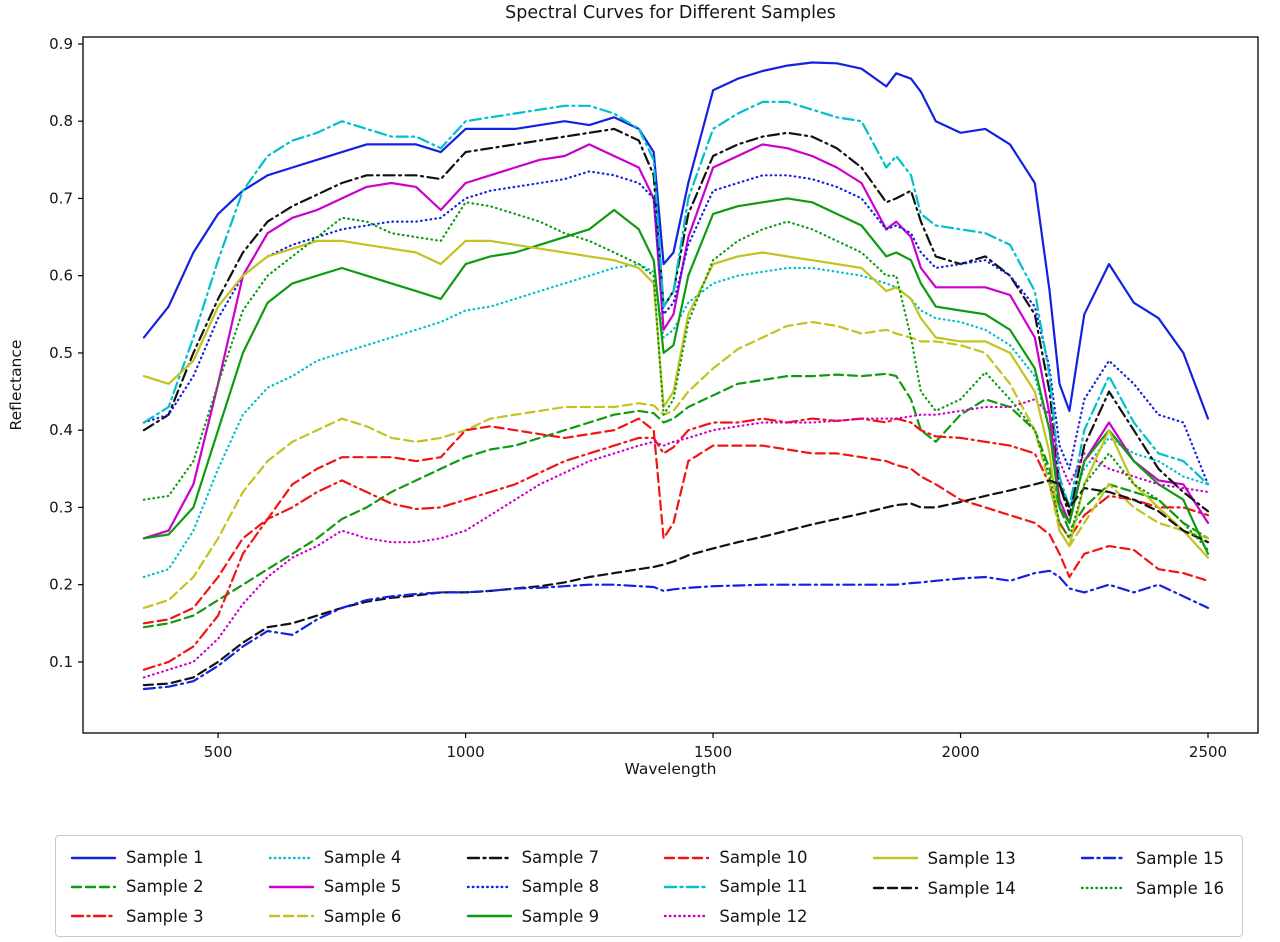  What do you see at coordinates (61, 121) in the screenshot?
I see `y-tick-label: 0.8` at bounding box center [61, 121].